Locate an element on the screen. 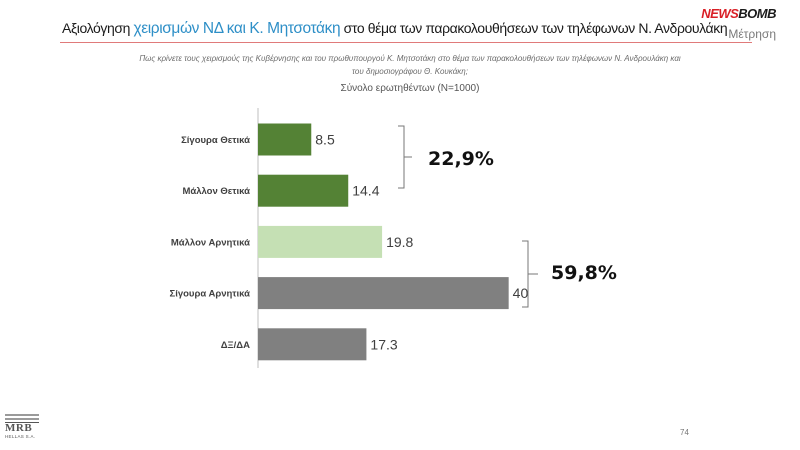 The height and width of the screenshot is (450, 800). negative-group-bracket is located at coordinates (531, 274).